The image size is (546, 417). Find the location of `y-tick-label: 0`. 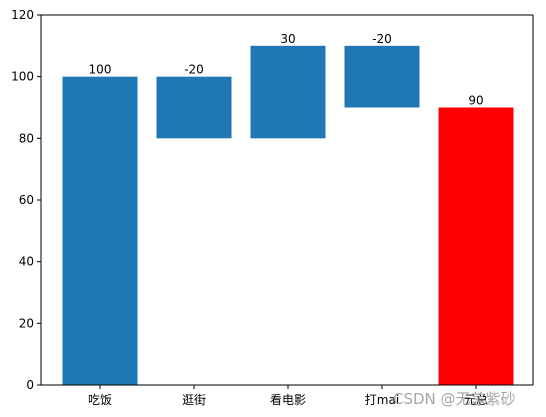

y-tick-label: 0 is located at coordinates (30, 385).